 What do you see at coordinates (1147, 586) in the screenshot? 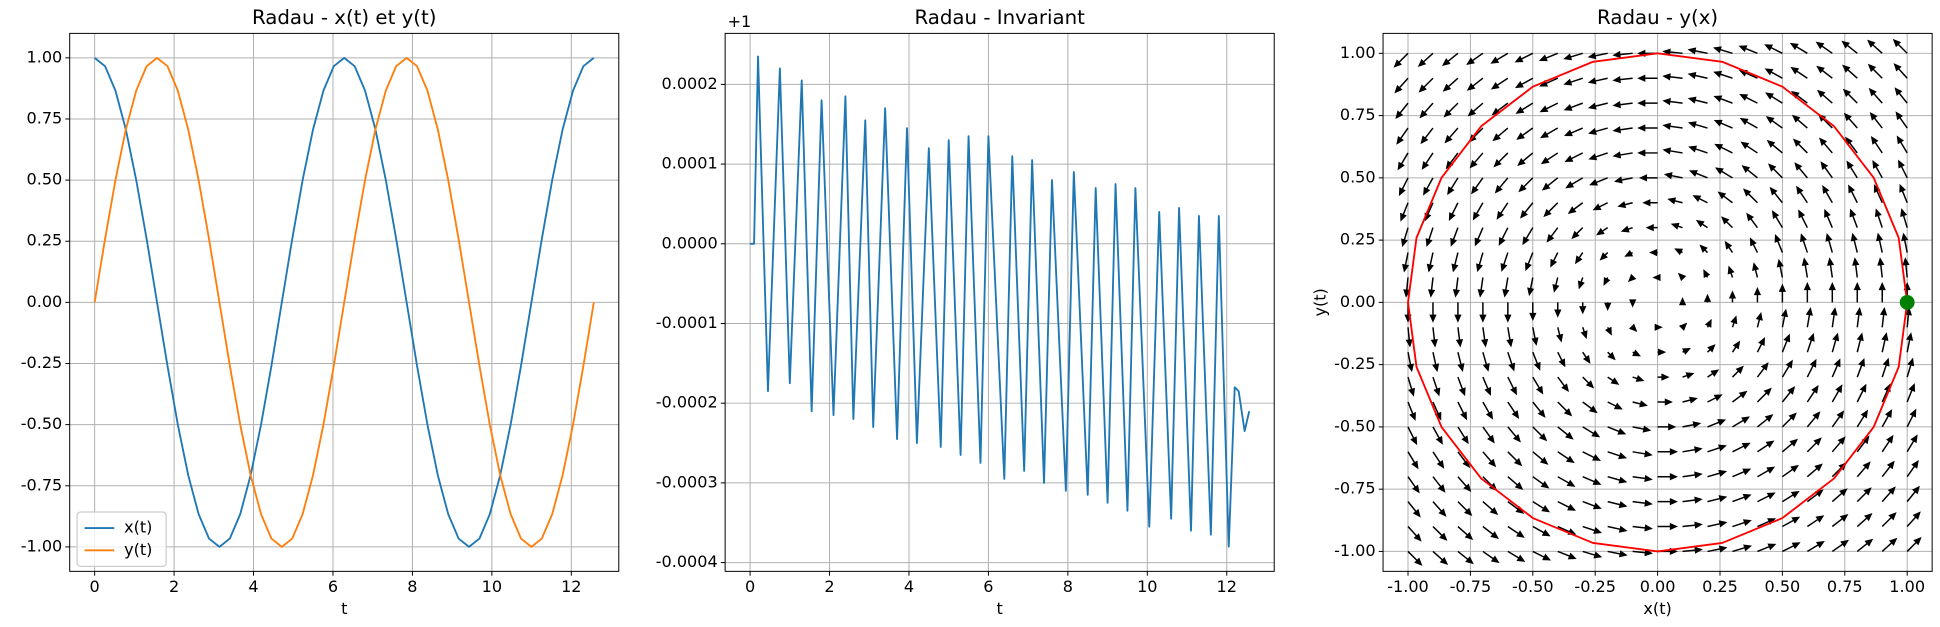
I see `x-tick-label: 10` at bounding box center [1147, 586].